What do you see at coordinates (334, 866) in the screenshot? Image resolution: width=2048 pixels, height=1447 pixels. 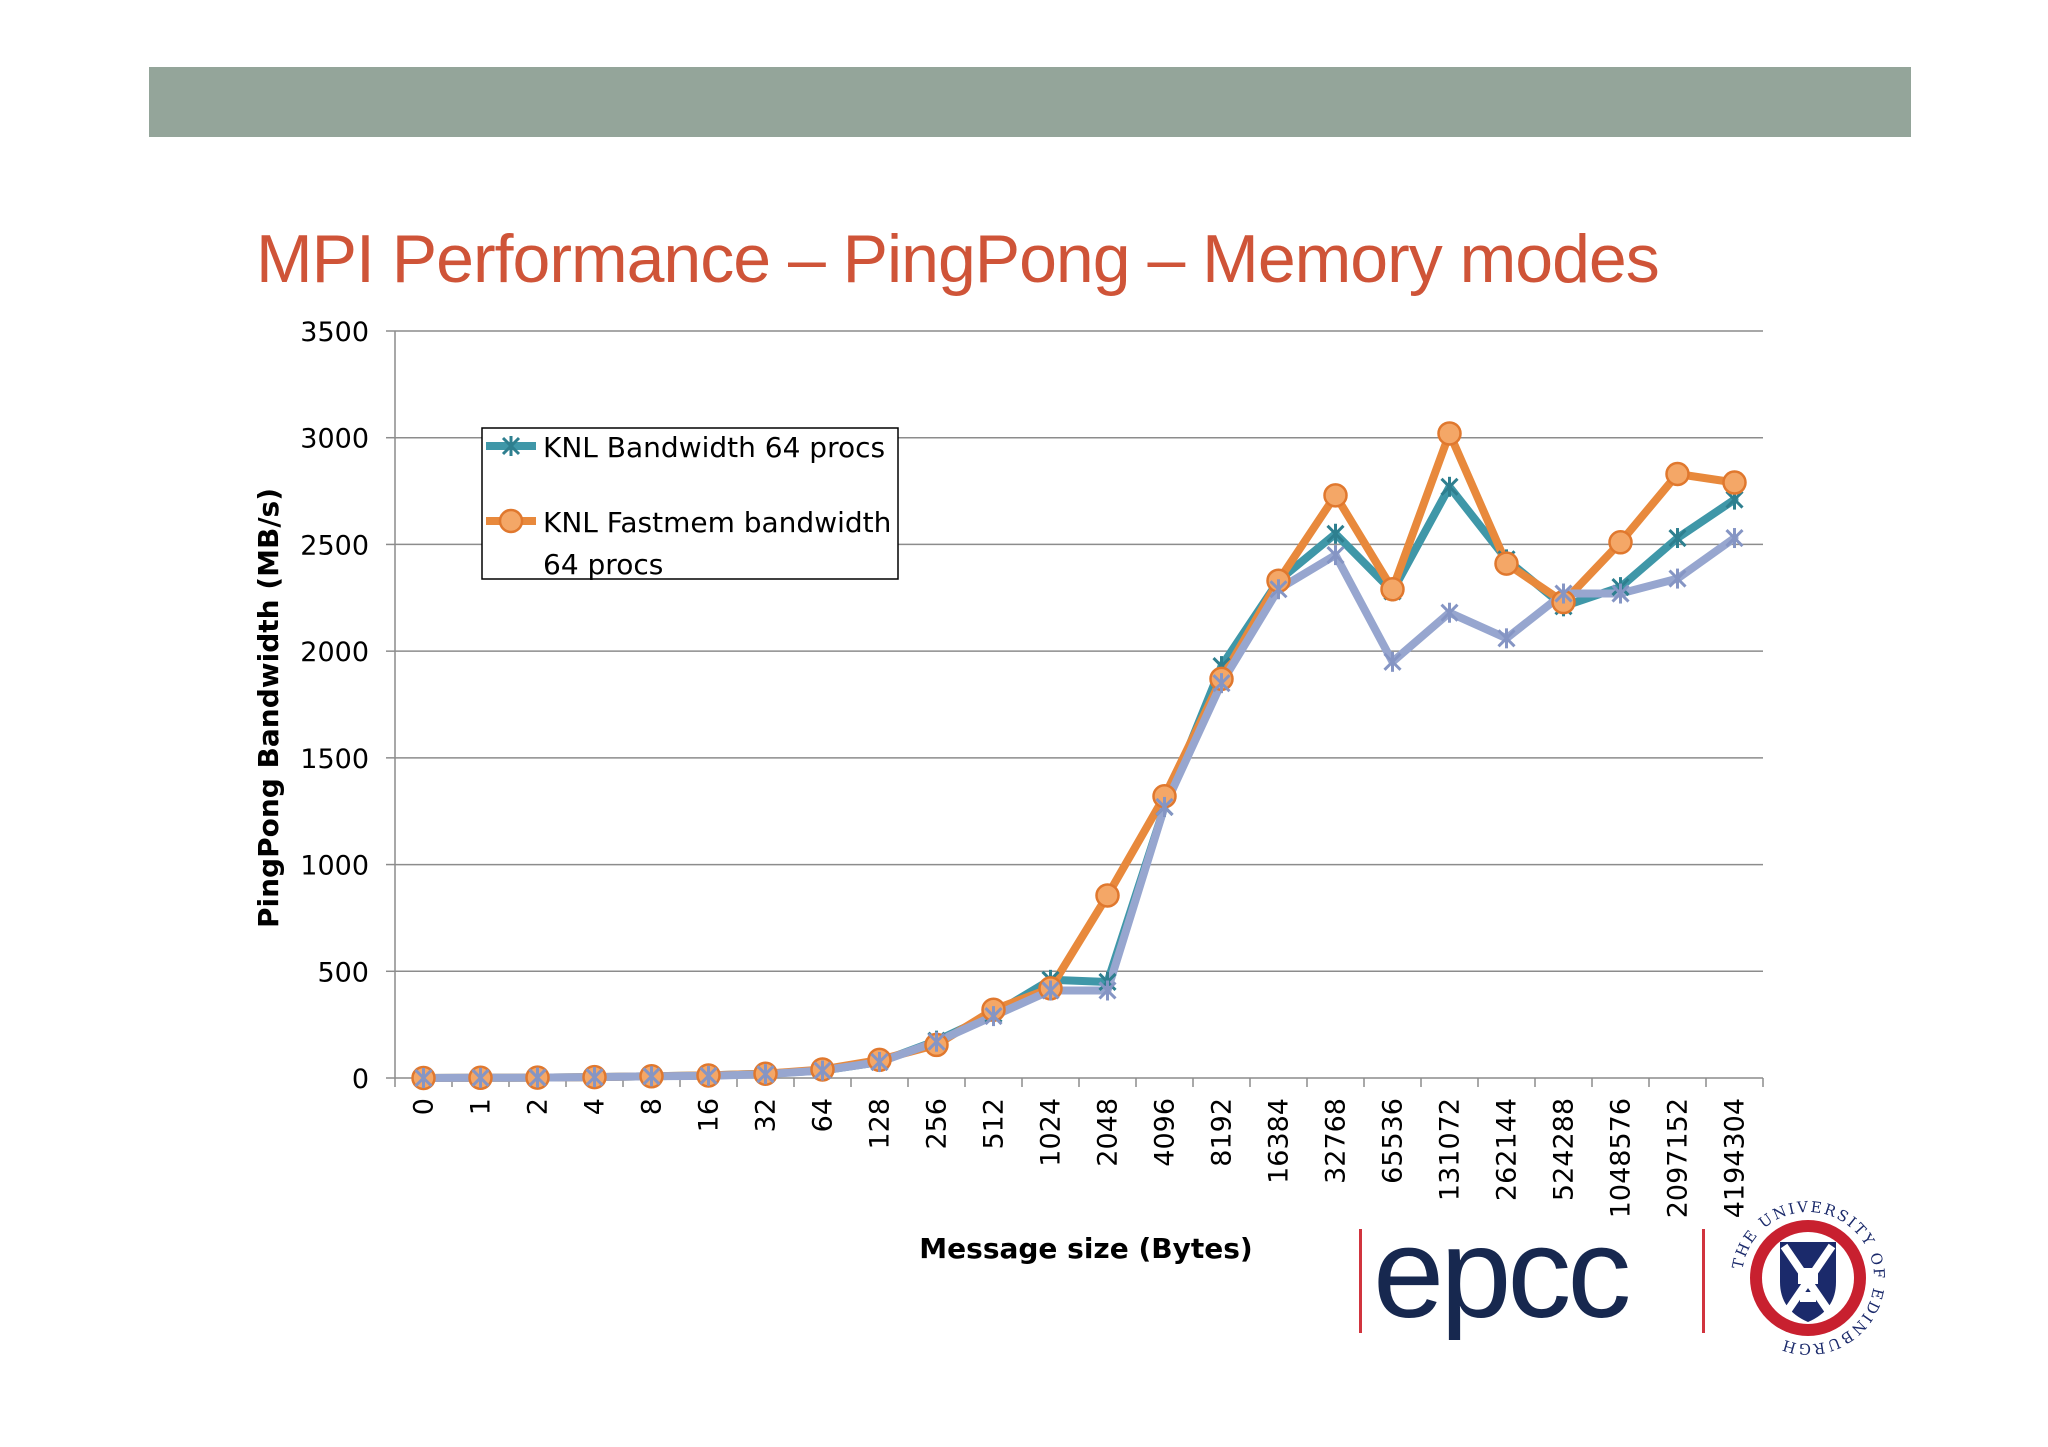 I see `y-tick-label: 1000` at bounding box center [334, 866].